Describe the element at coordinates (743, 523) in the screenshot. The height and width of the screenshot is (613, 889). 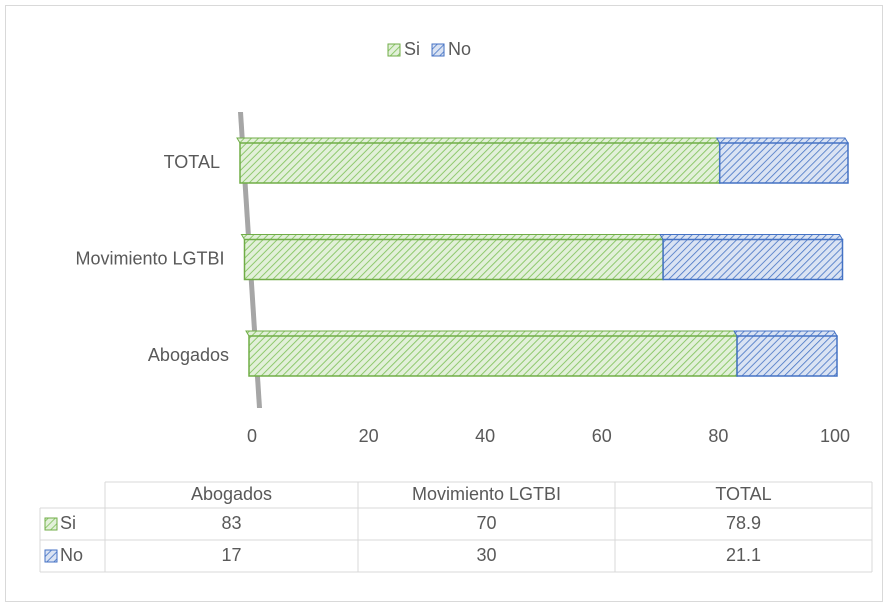
I see `table-cell: 78.9` at that location.